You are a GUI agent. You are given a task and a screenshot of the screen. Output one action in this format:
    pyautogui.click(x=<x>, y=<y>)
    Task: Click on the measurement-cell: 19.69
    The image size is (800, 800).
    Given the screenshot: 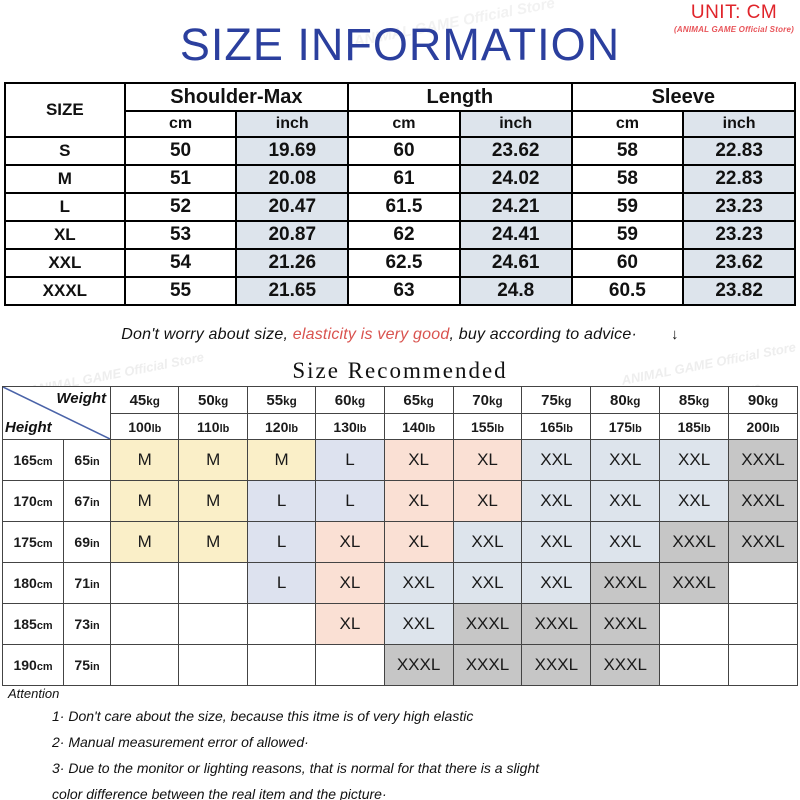 What is the action you would take?
    pyautogui.click(x=292, y=151)
    